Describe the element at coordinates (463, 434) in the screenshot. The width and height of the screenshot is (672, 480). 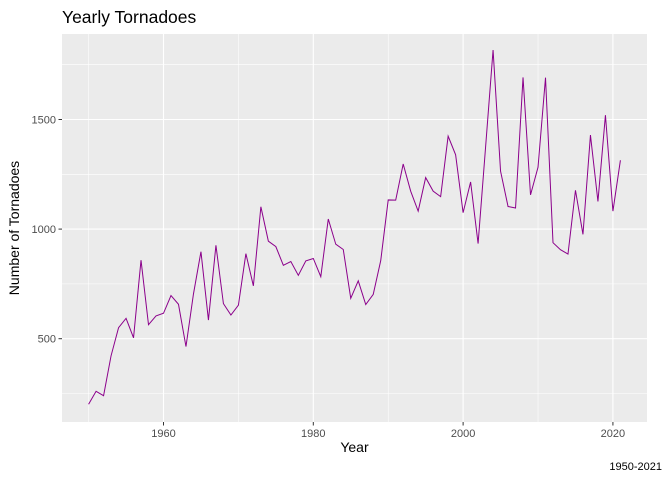
I see `x-tick-label: 2000` at that location.